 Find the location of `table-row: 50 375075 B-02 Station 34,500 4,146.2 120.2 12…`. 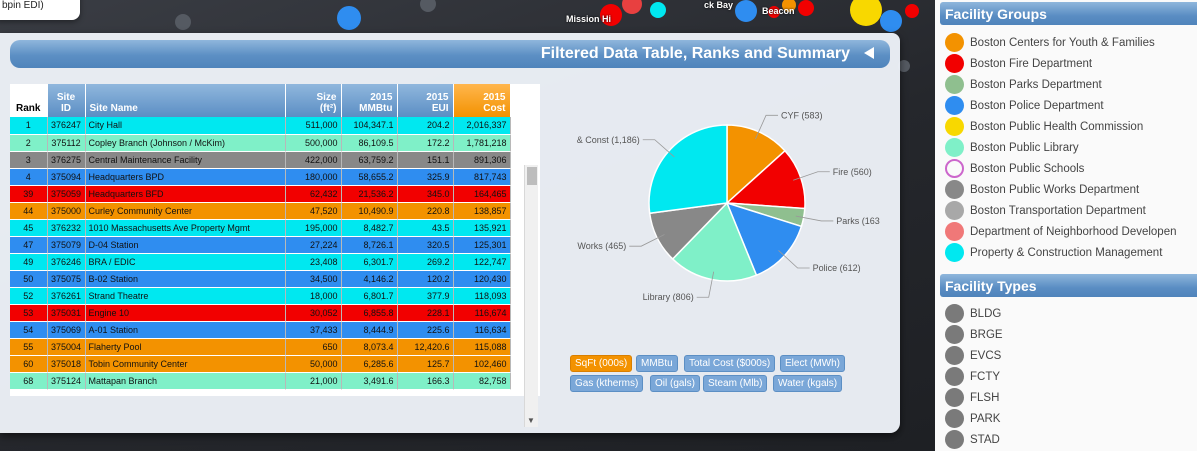

table-row: 50 375075 B-02 Station 34,500 4,146.2 120.2 12… is located at coordinates (260, 279).